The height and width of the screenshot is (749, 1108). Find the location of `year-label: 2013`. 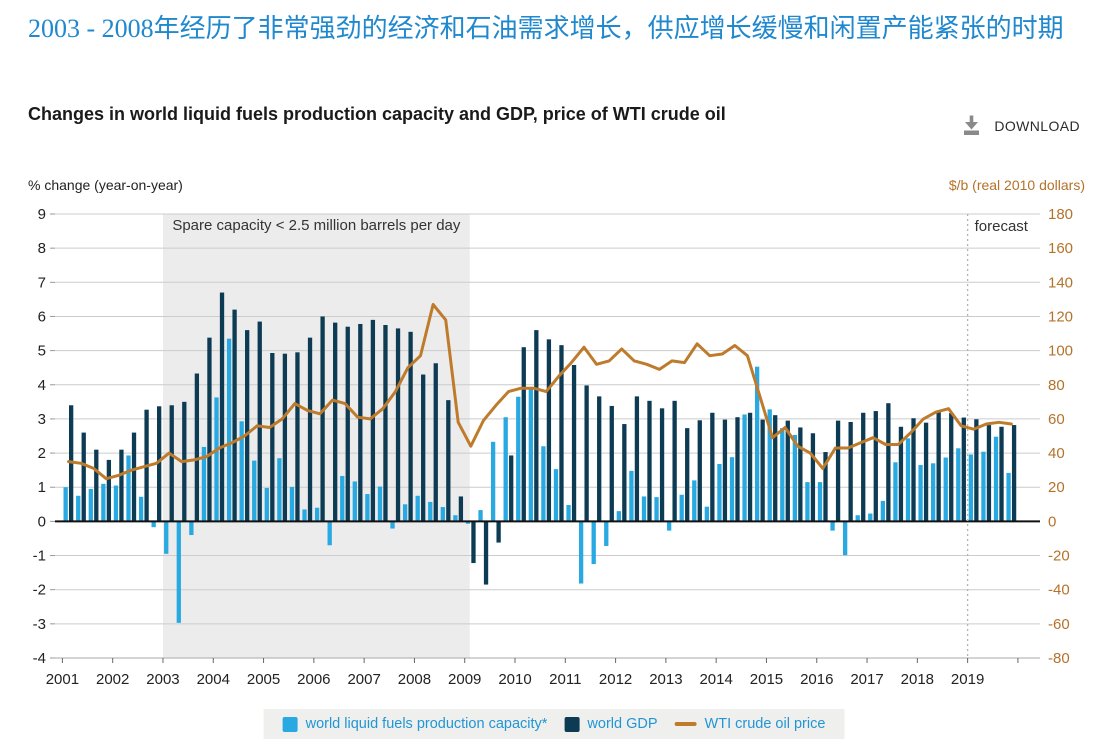

year-label: 2013 is located at coordinates (665, 679).